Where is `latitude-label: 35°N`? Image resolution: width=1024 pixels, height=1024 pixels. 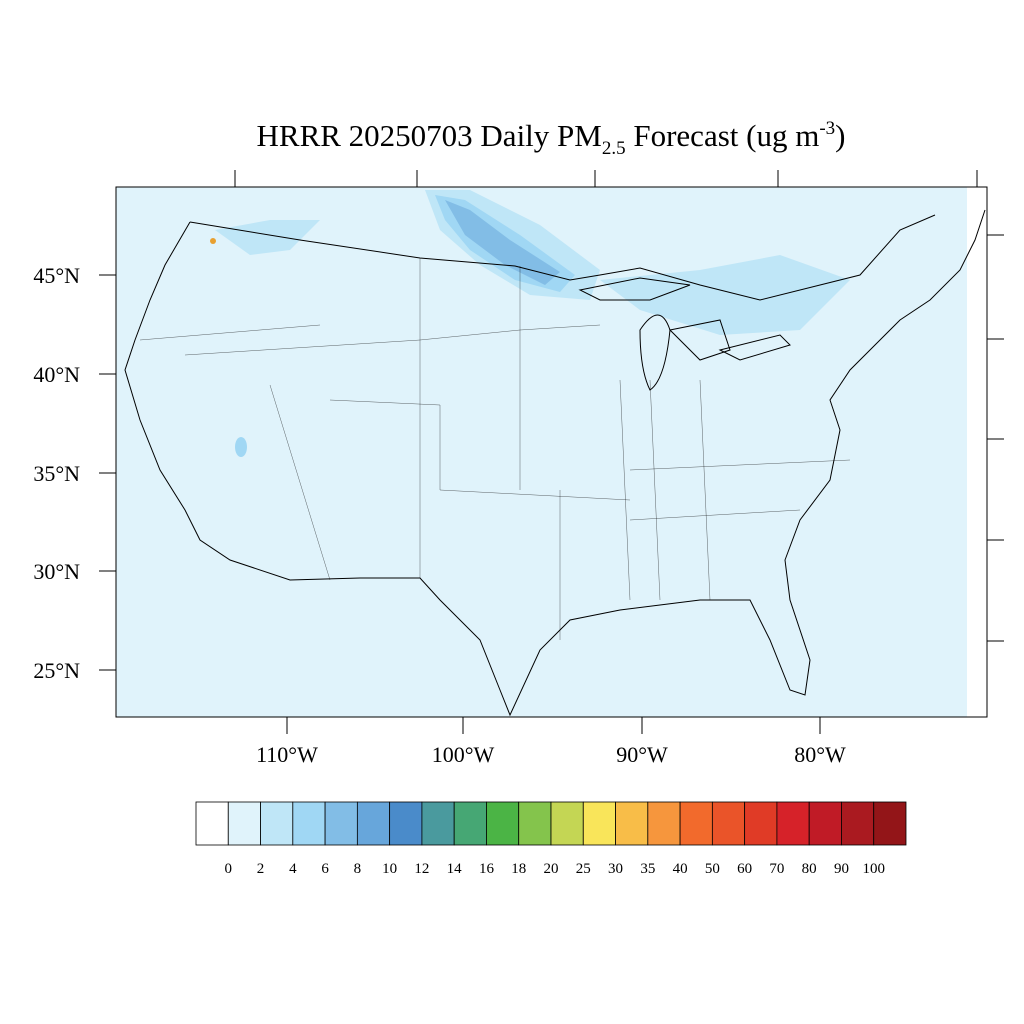
latitude-label: 35°N is located at coordinates (56, 473).